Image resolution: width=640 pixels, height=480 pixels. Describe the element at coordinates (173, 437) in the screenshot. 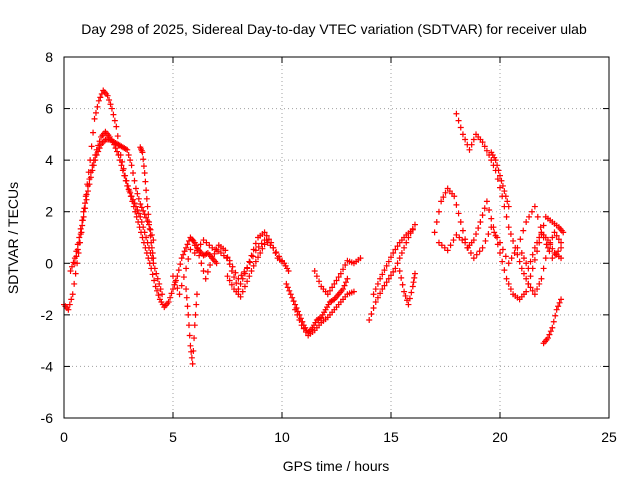

I see `x-tick-label: 5` at that location.